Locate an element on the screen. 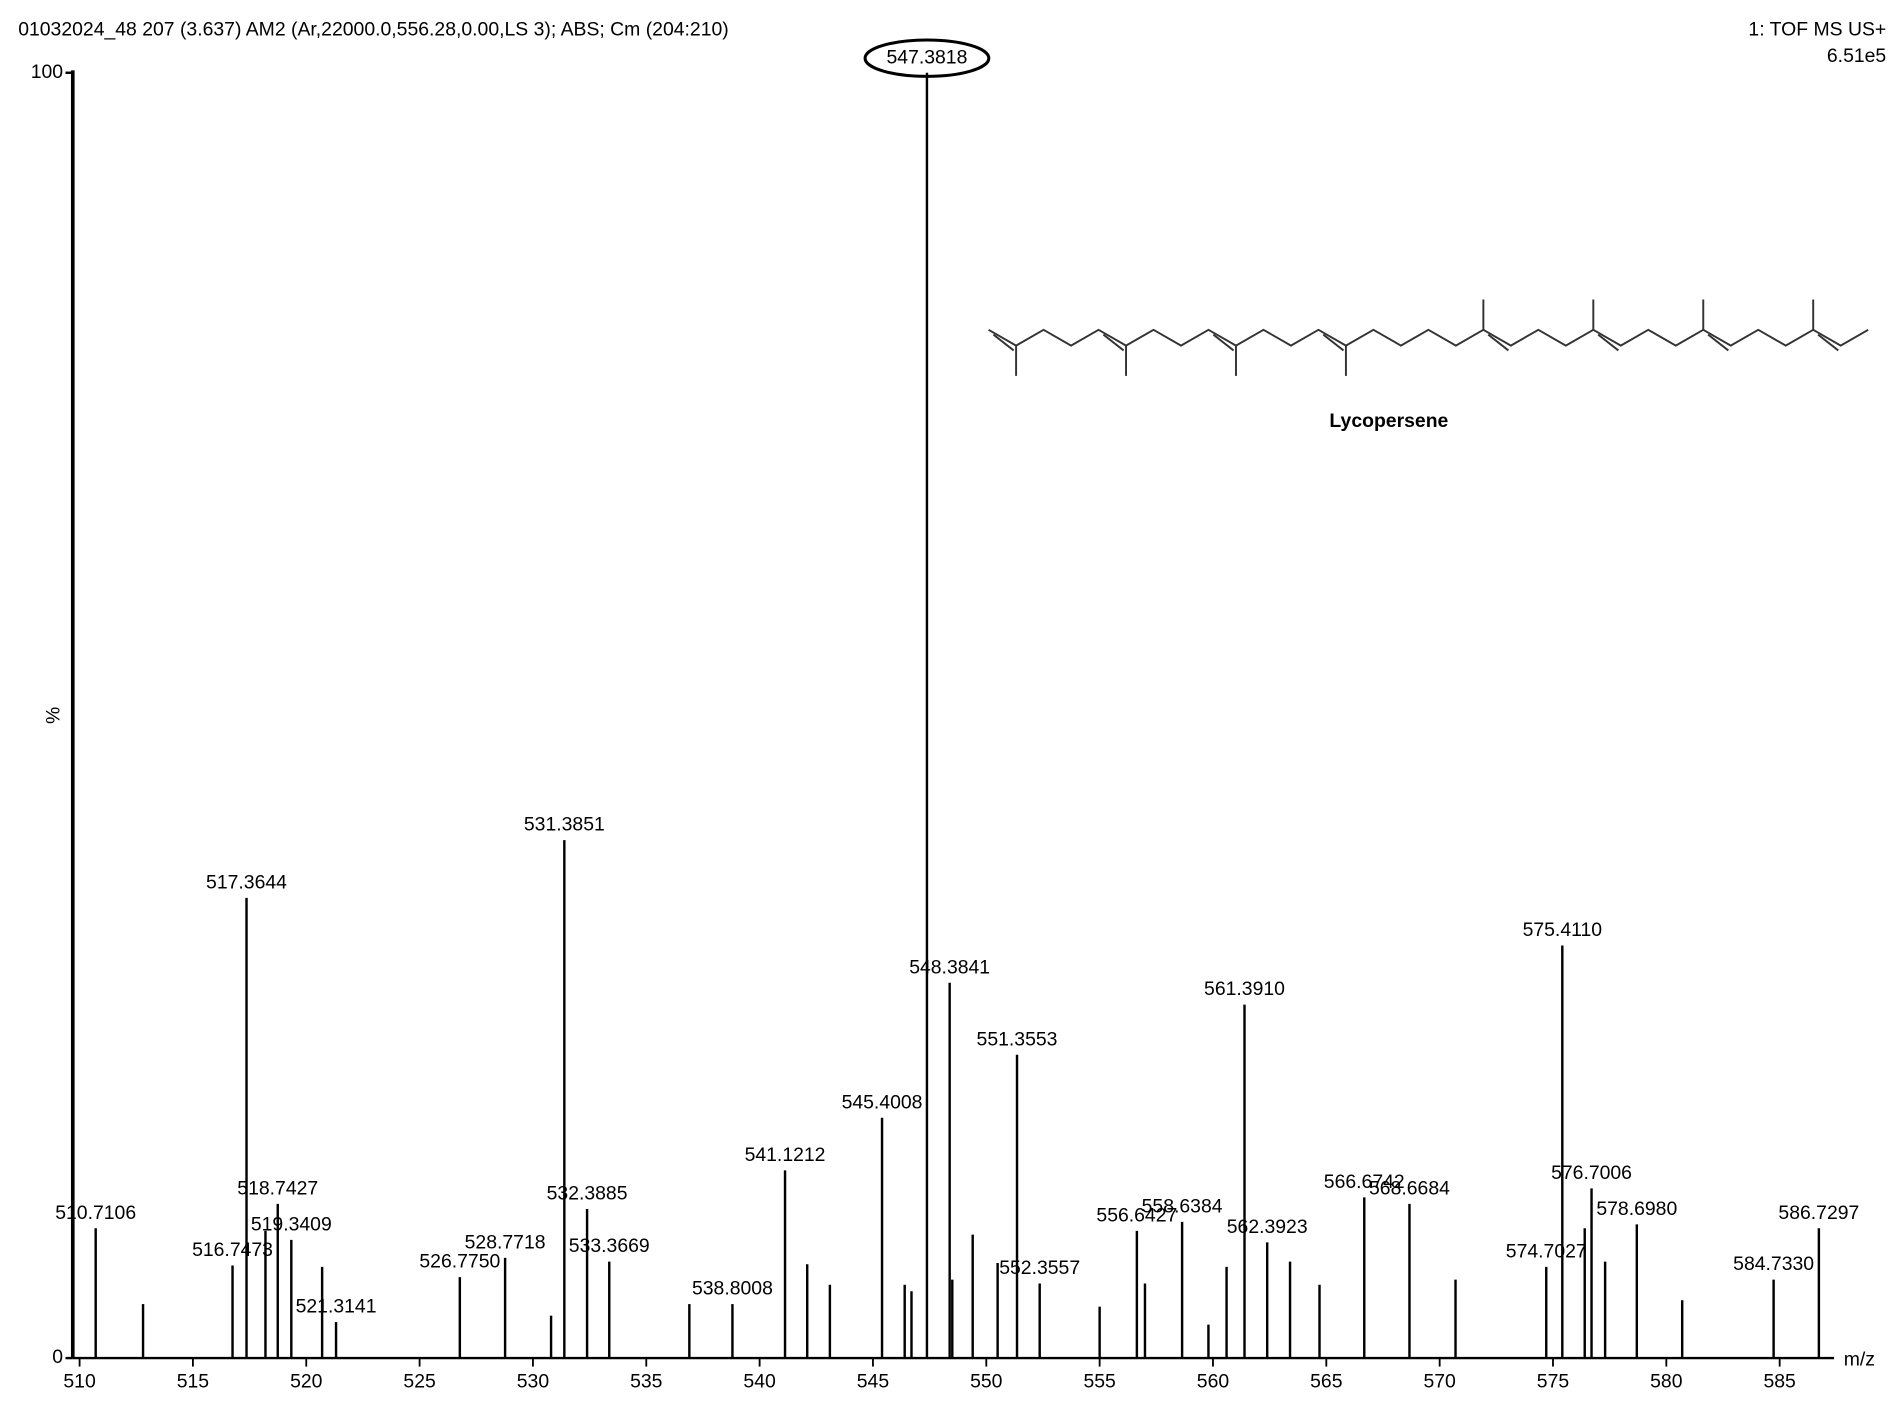  peak-label: 531.3851 is located at coordinates (564, 825).